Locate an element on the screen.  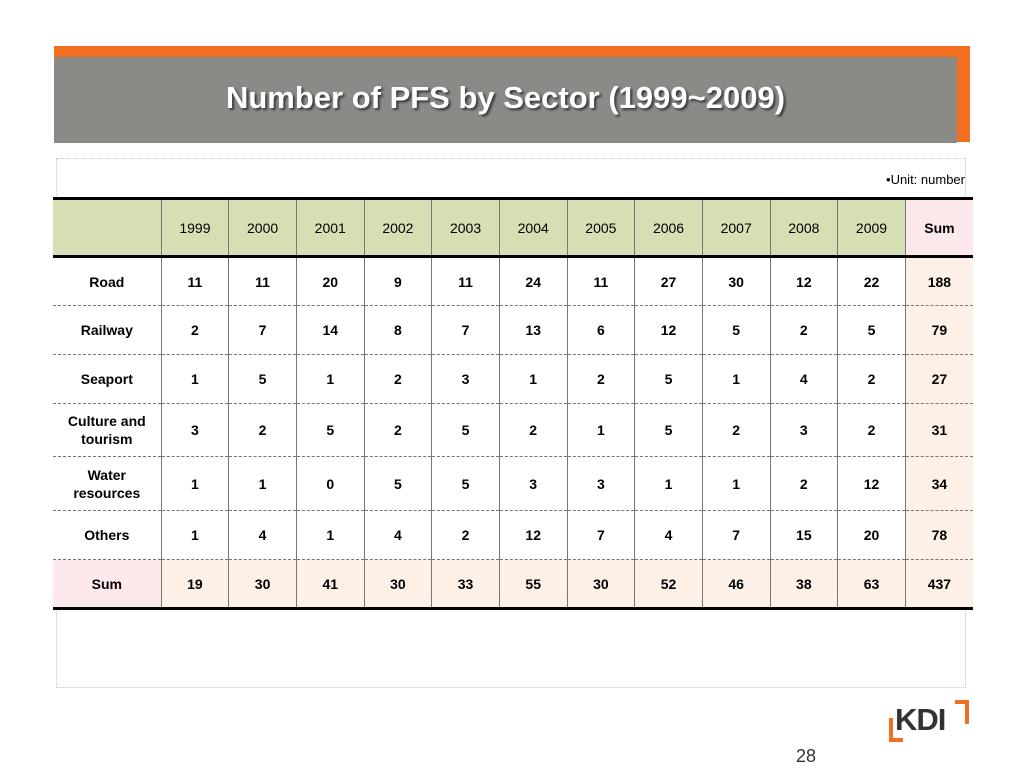
column-header: 2003 is located at coordinates (465, 227).